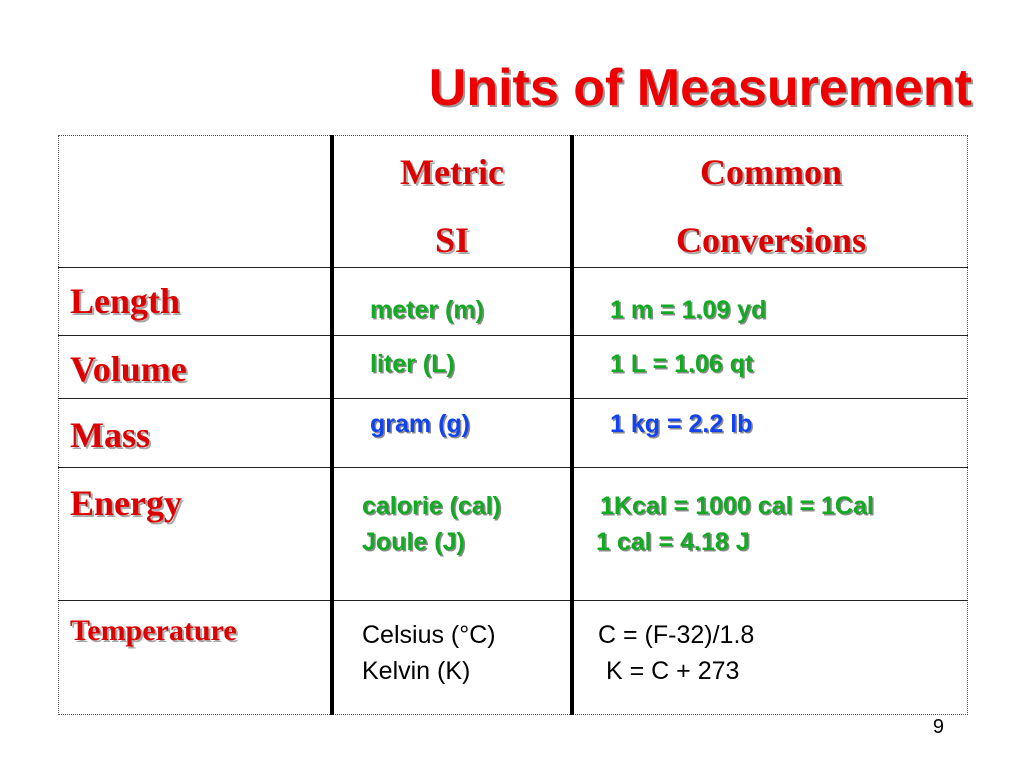 The height and width of the screenshot is (768, 1024). What do you see at coordinates (673, 671) in the screenshot?
I see `conversion-temperature-line2: K = C + 273` at bounding box center [673, 671].